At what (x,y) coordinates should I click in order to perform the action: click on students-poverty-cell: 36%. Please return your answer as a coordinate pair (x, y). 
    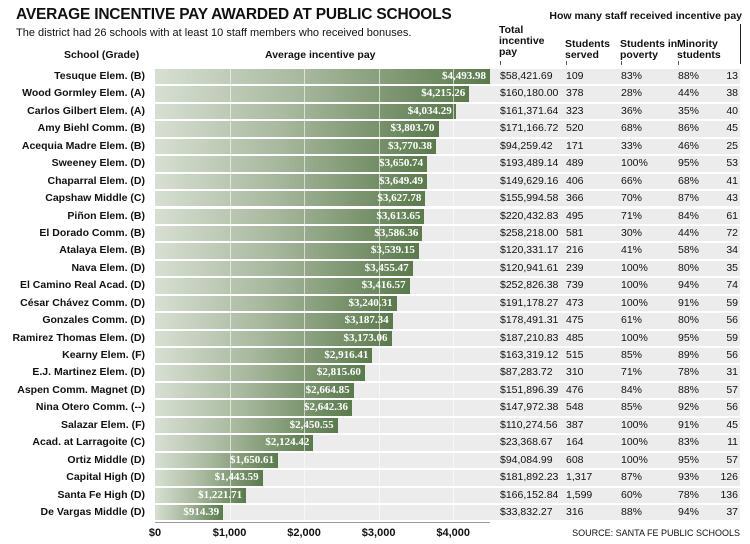
    Looking at the image, I should click on (632, 110).